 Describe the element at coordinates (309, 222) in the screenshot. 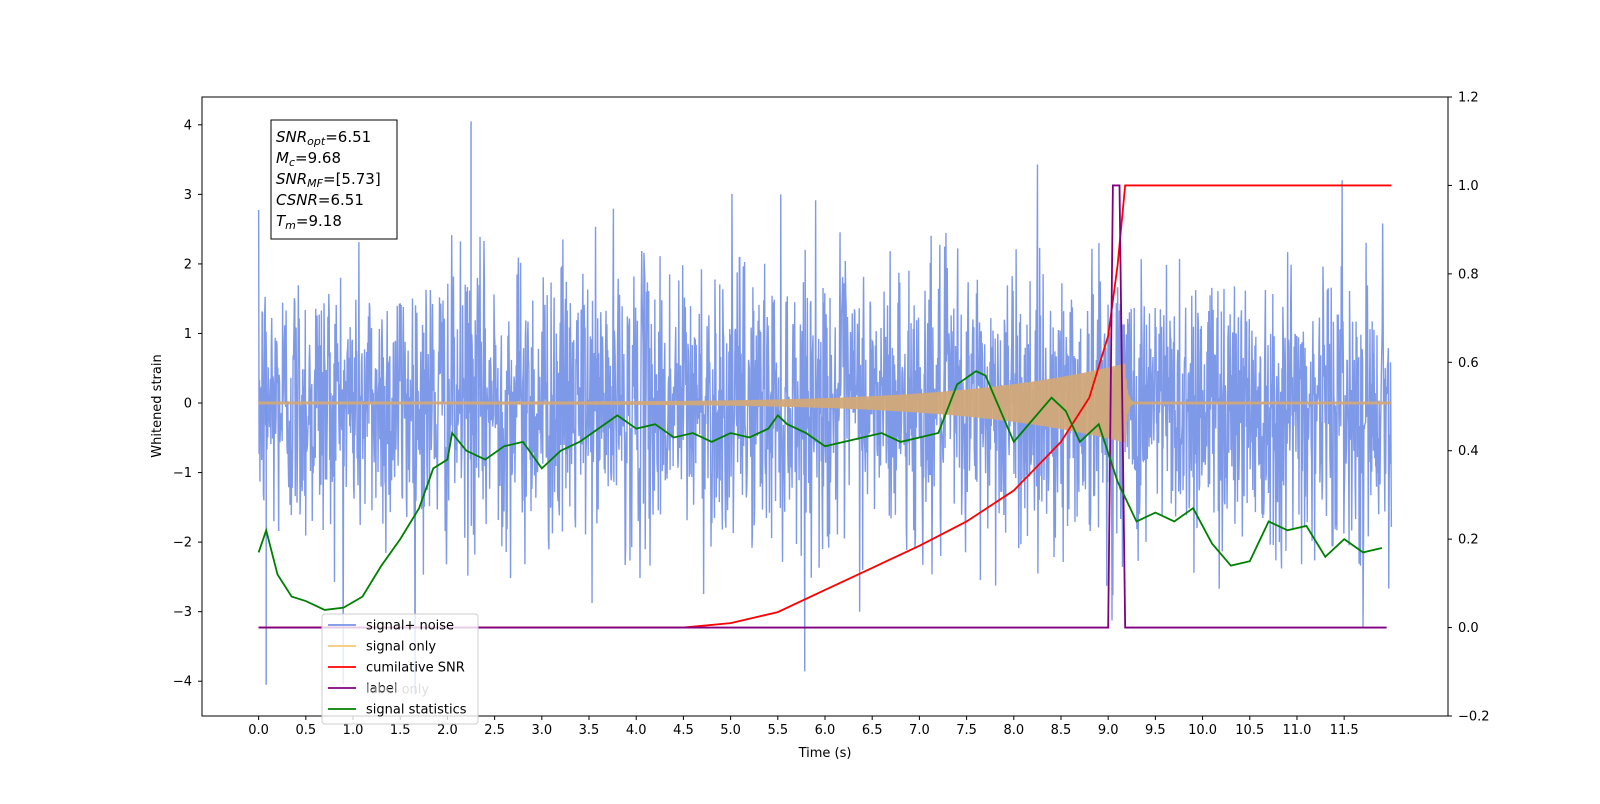

I see `annotation-line: Tm=9.18` at that location.